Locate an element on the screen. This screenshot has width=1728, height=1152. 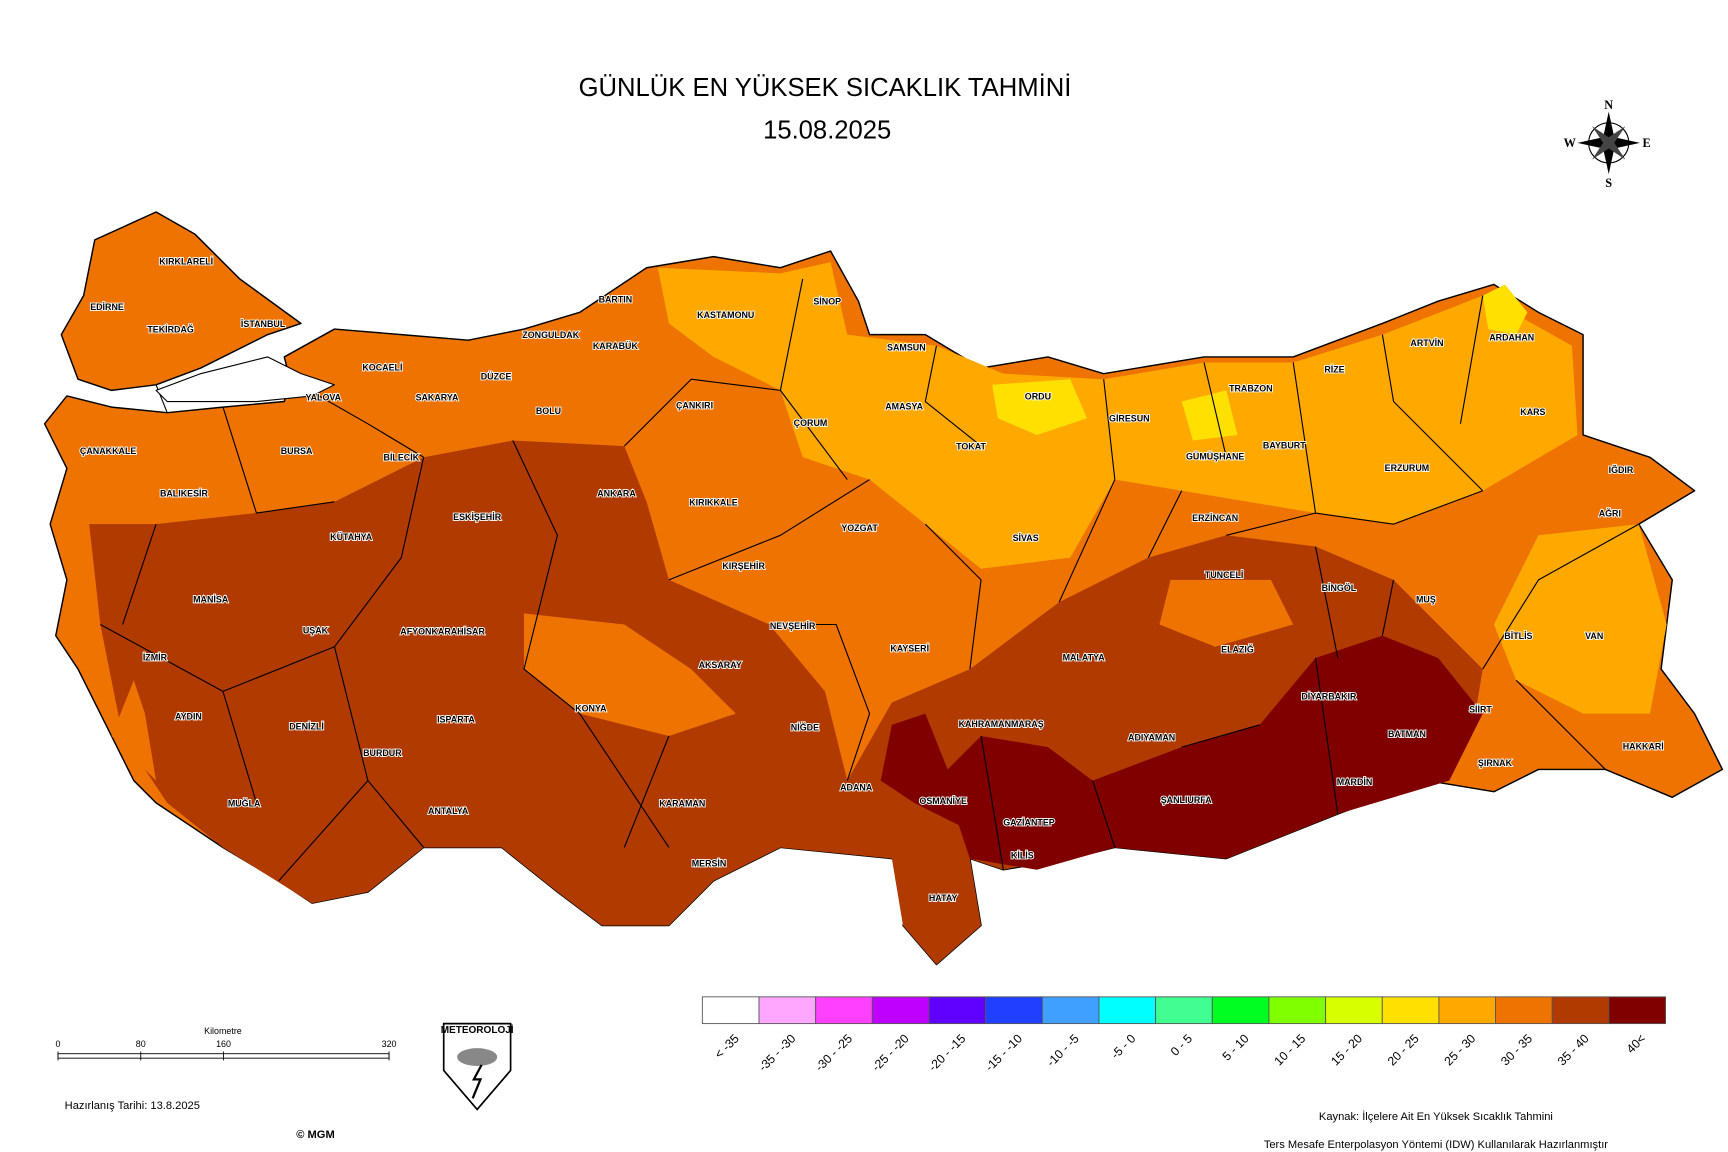
province-label: ÇORUM is located at coordinates (811, 423).